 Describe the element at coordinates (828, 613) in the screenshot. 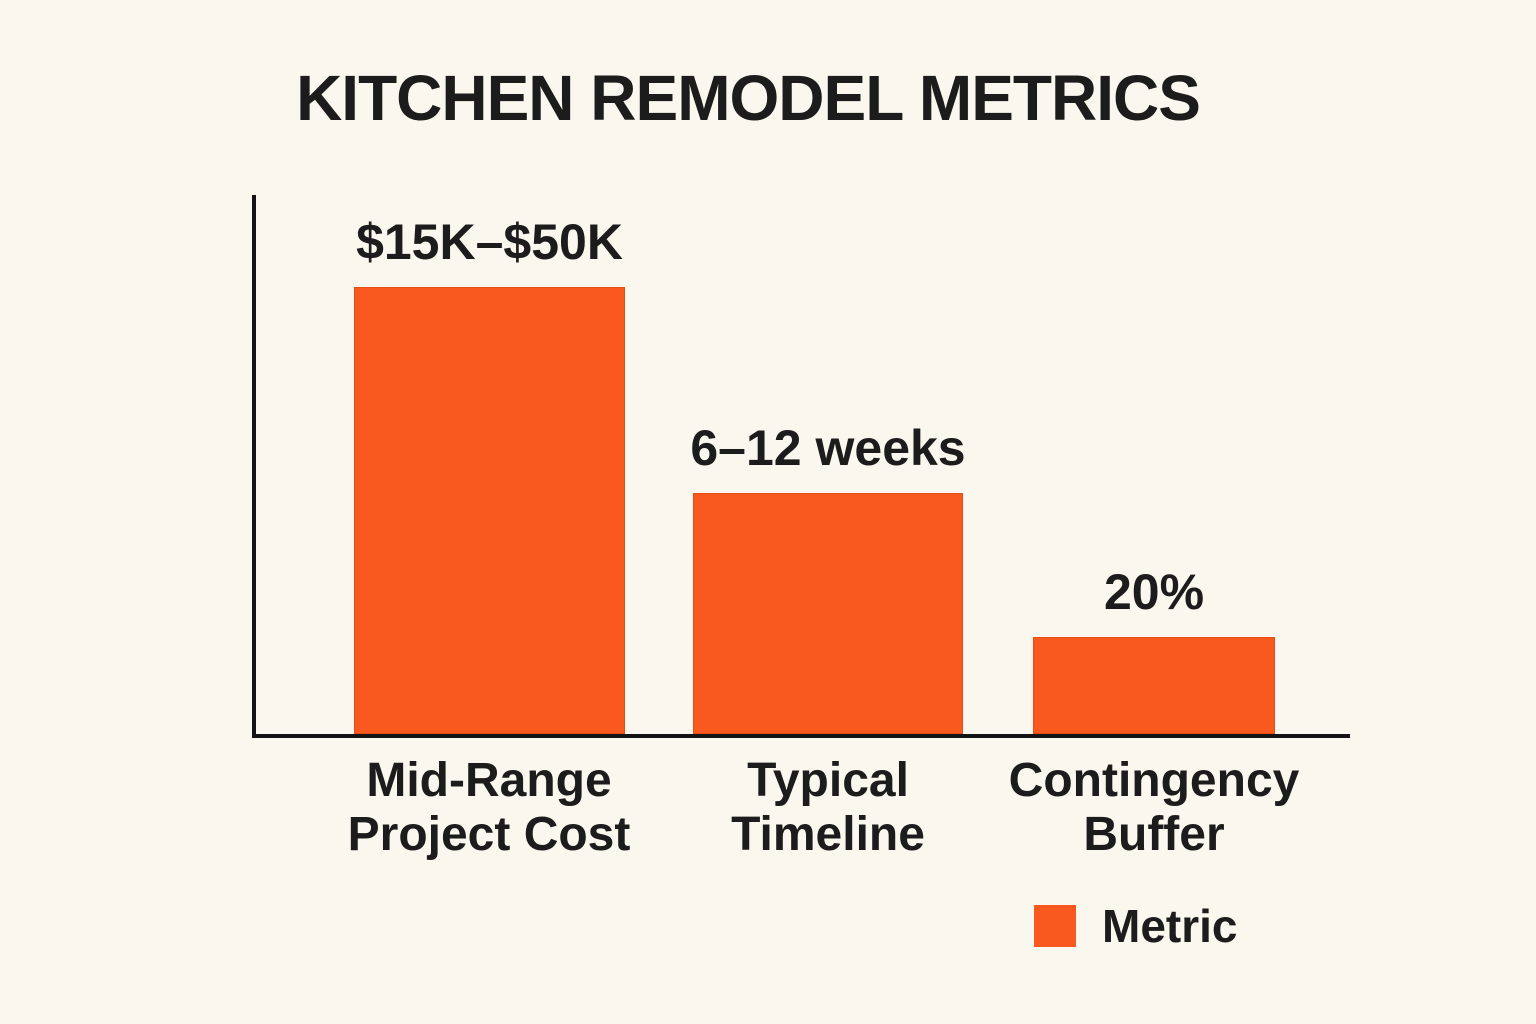

I see `bar-typical-timeline` at that location.